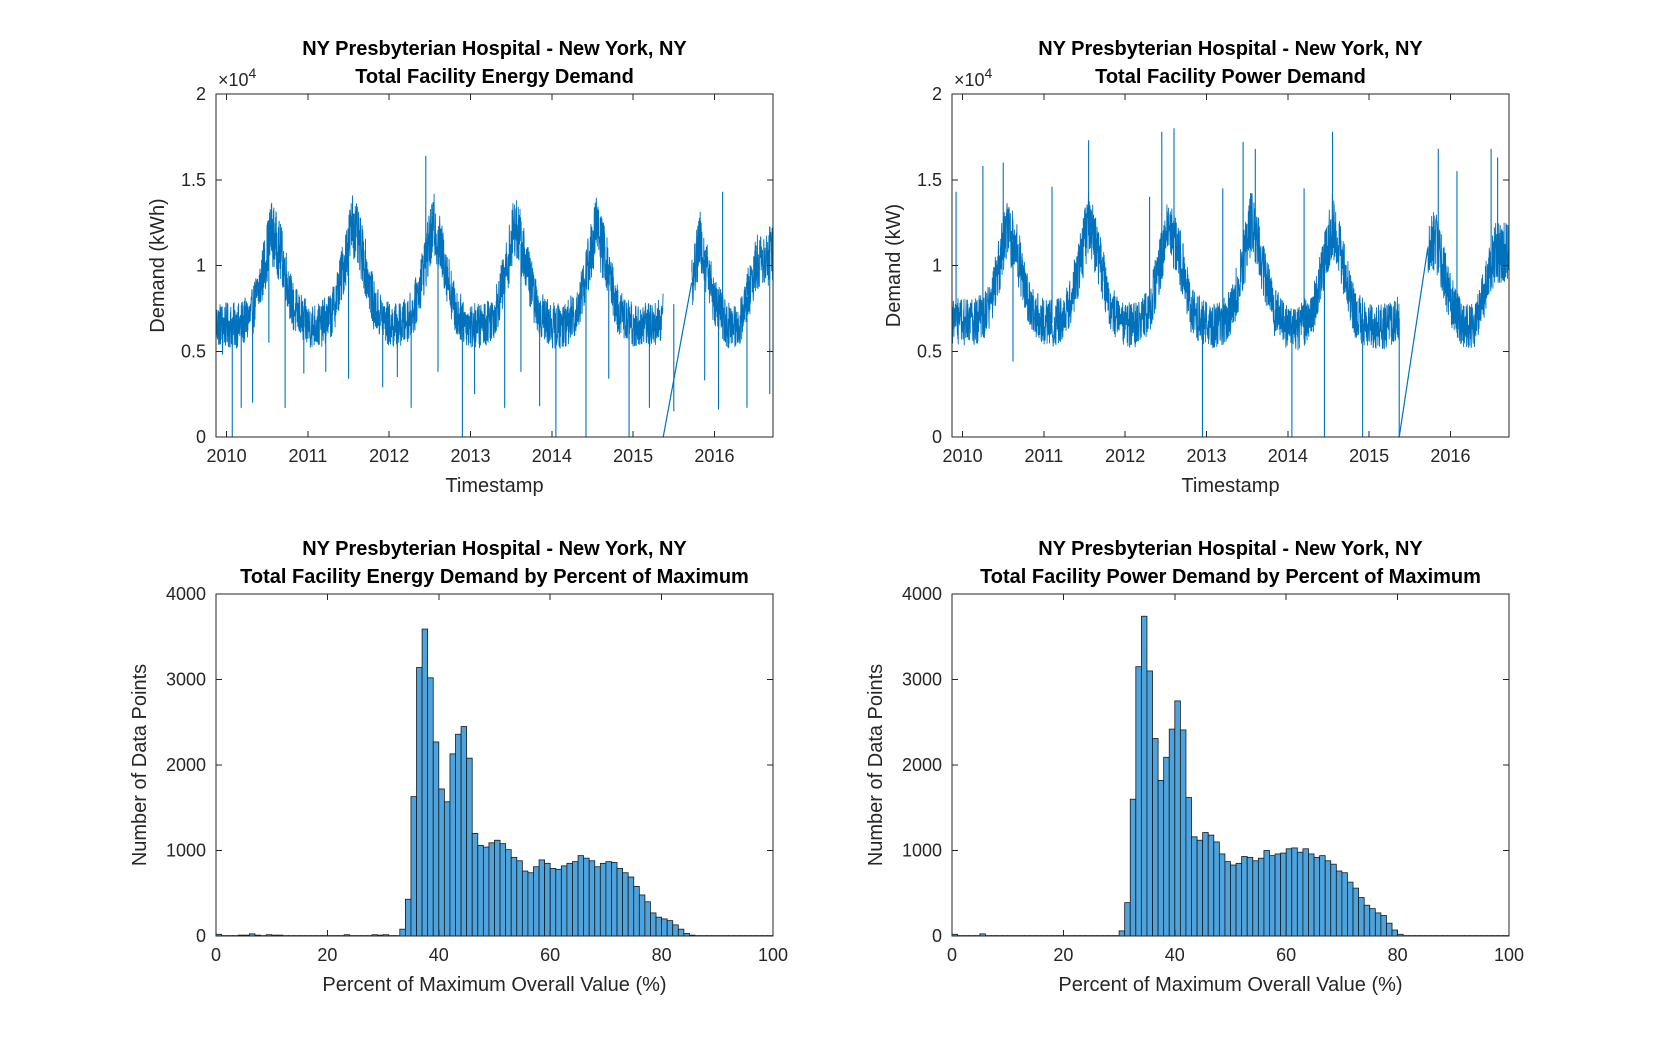 The image size is (1656, 1044). Describe the element at coordinates (929, 180) in the screenshot. I see `y-tick-label: 1.5` at that location.